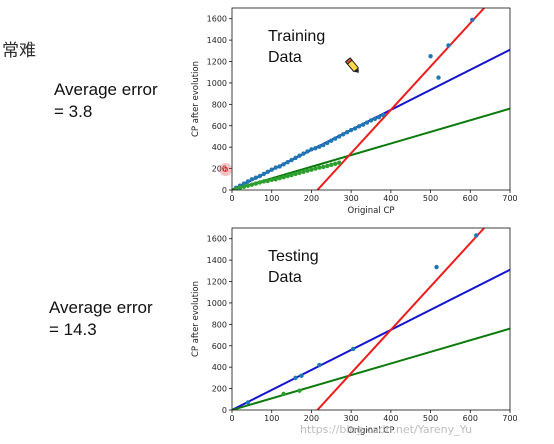 The width and height of the screenshot is (554, 444). I want to click on y-tick-label: 400, so click(219, 367).